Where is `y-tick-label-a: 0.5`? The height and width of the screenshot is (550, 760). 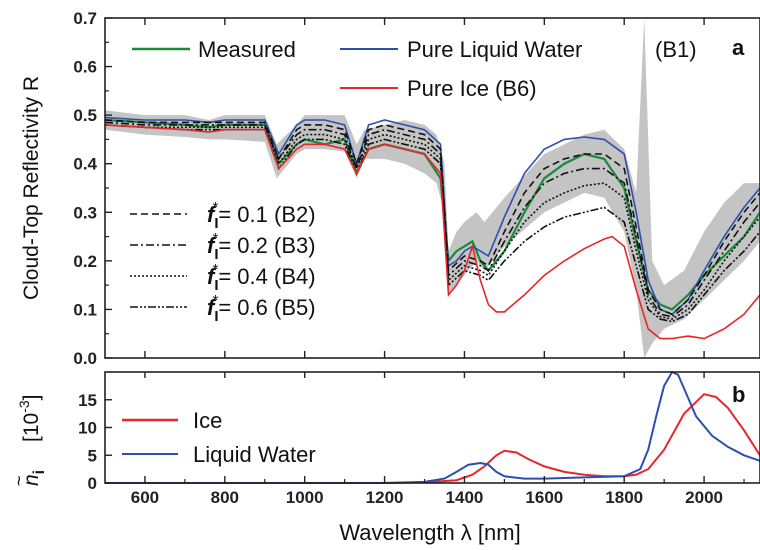
y-tick-label-a: 0.5 is located at coordinates (85, 115).